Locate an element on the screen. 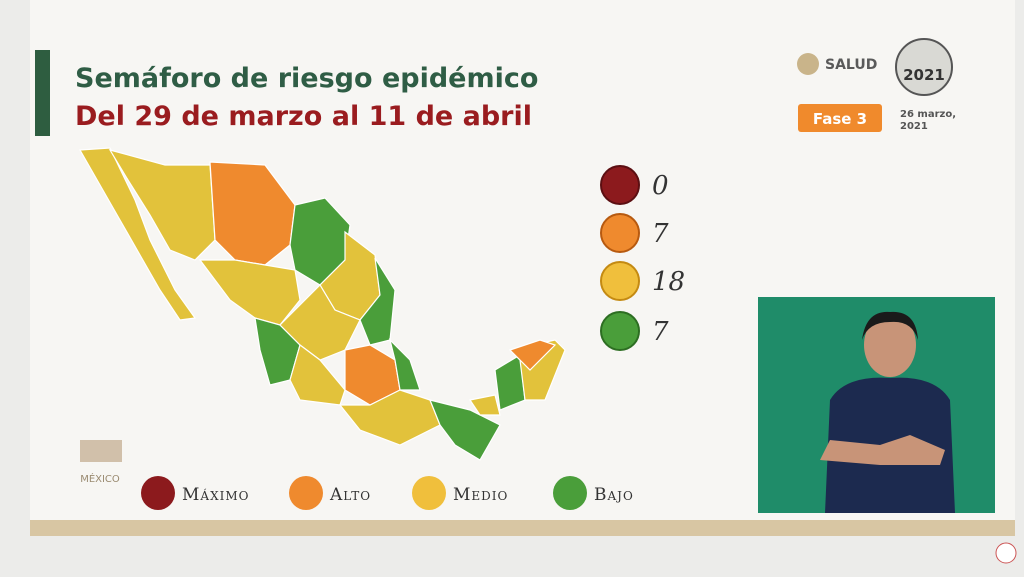  subtitle: Del 29 de marzo al 11 de abril is located at coordinates (303, 116).